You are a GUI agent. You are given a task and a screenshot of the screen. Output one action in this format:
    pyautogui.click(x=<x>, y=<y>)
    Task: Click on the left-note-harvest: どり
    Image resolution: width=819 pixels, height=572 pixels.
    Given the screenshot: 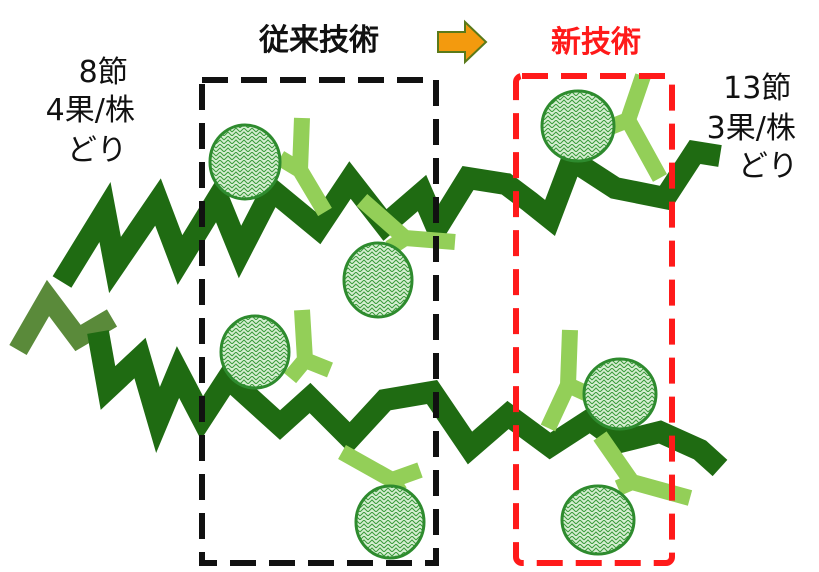 What is the action you would take?
    pyautogui.click(x=97, y=150)
    